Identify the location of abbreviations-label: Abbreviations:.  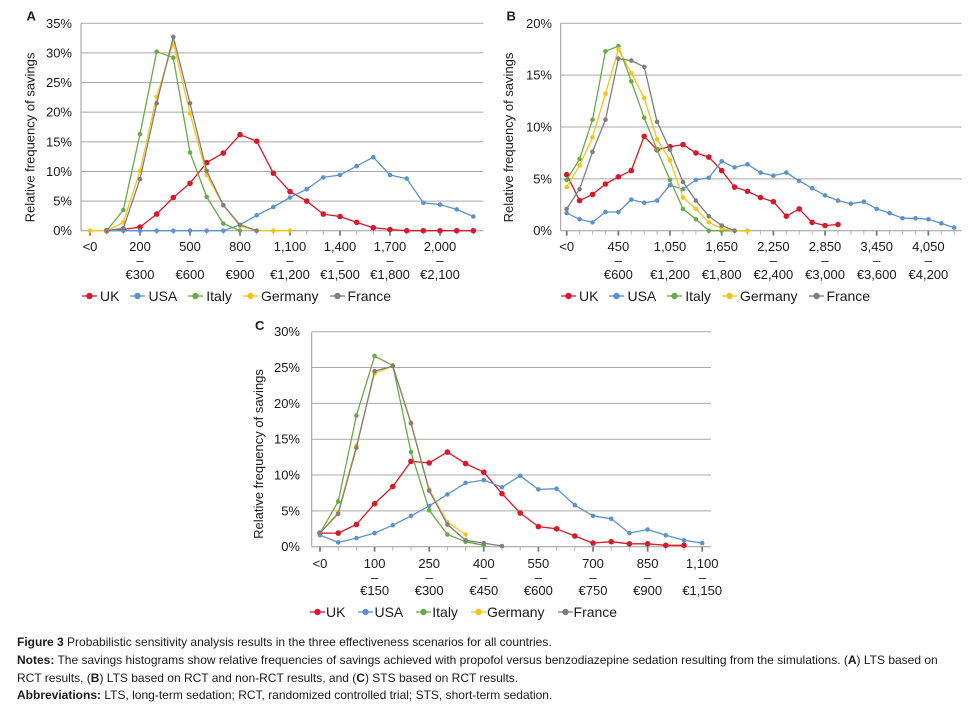
(59, 695).